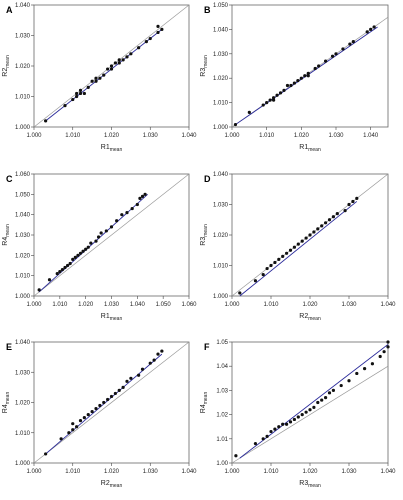  I want to click on x-axis-label: R1mean, so click(112, 317).